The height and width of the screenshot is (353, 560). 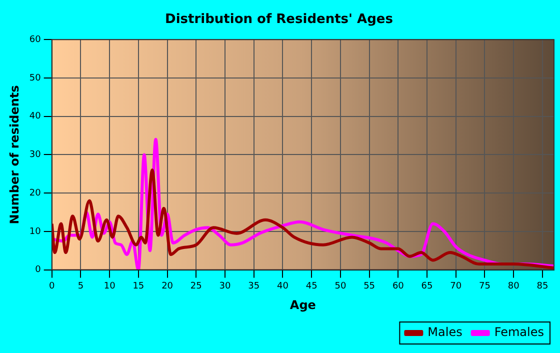 What do you see at coordinates (312, 287) in the screenshot?
I see `x-tick-label: 45` at bounding box center [312, 287].